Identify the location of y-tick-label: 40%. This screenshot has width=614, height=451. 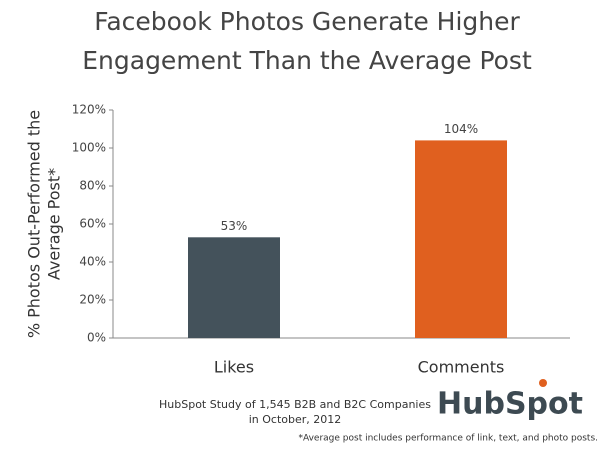
(92, 262).